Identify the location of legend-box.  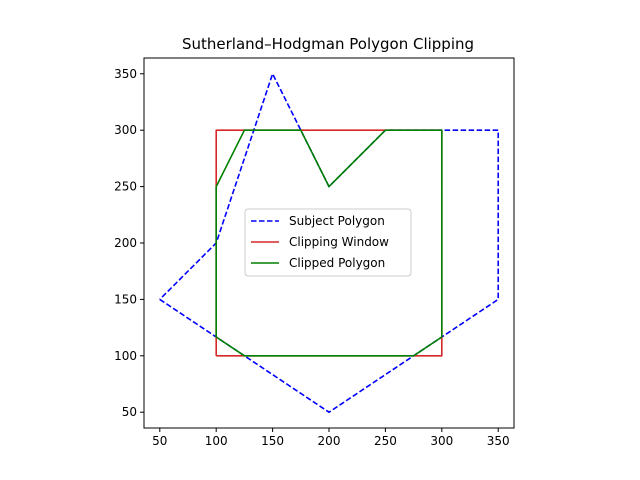
(328, 242).